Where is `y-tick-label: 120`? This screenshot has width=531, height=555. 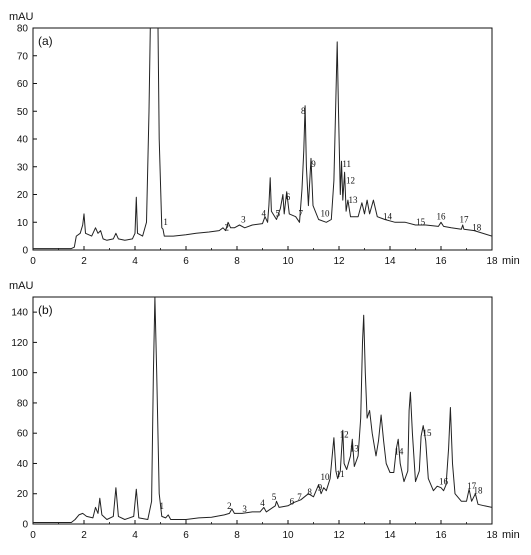 y-tick-label: 120 is located at coordinates (19, 343).